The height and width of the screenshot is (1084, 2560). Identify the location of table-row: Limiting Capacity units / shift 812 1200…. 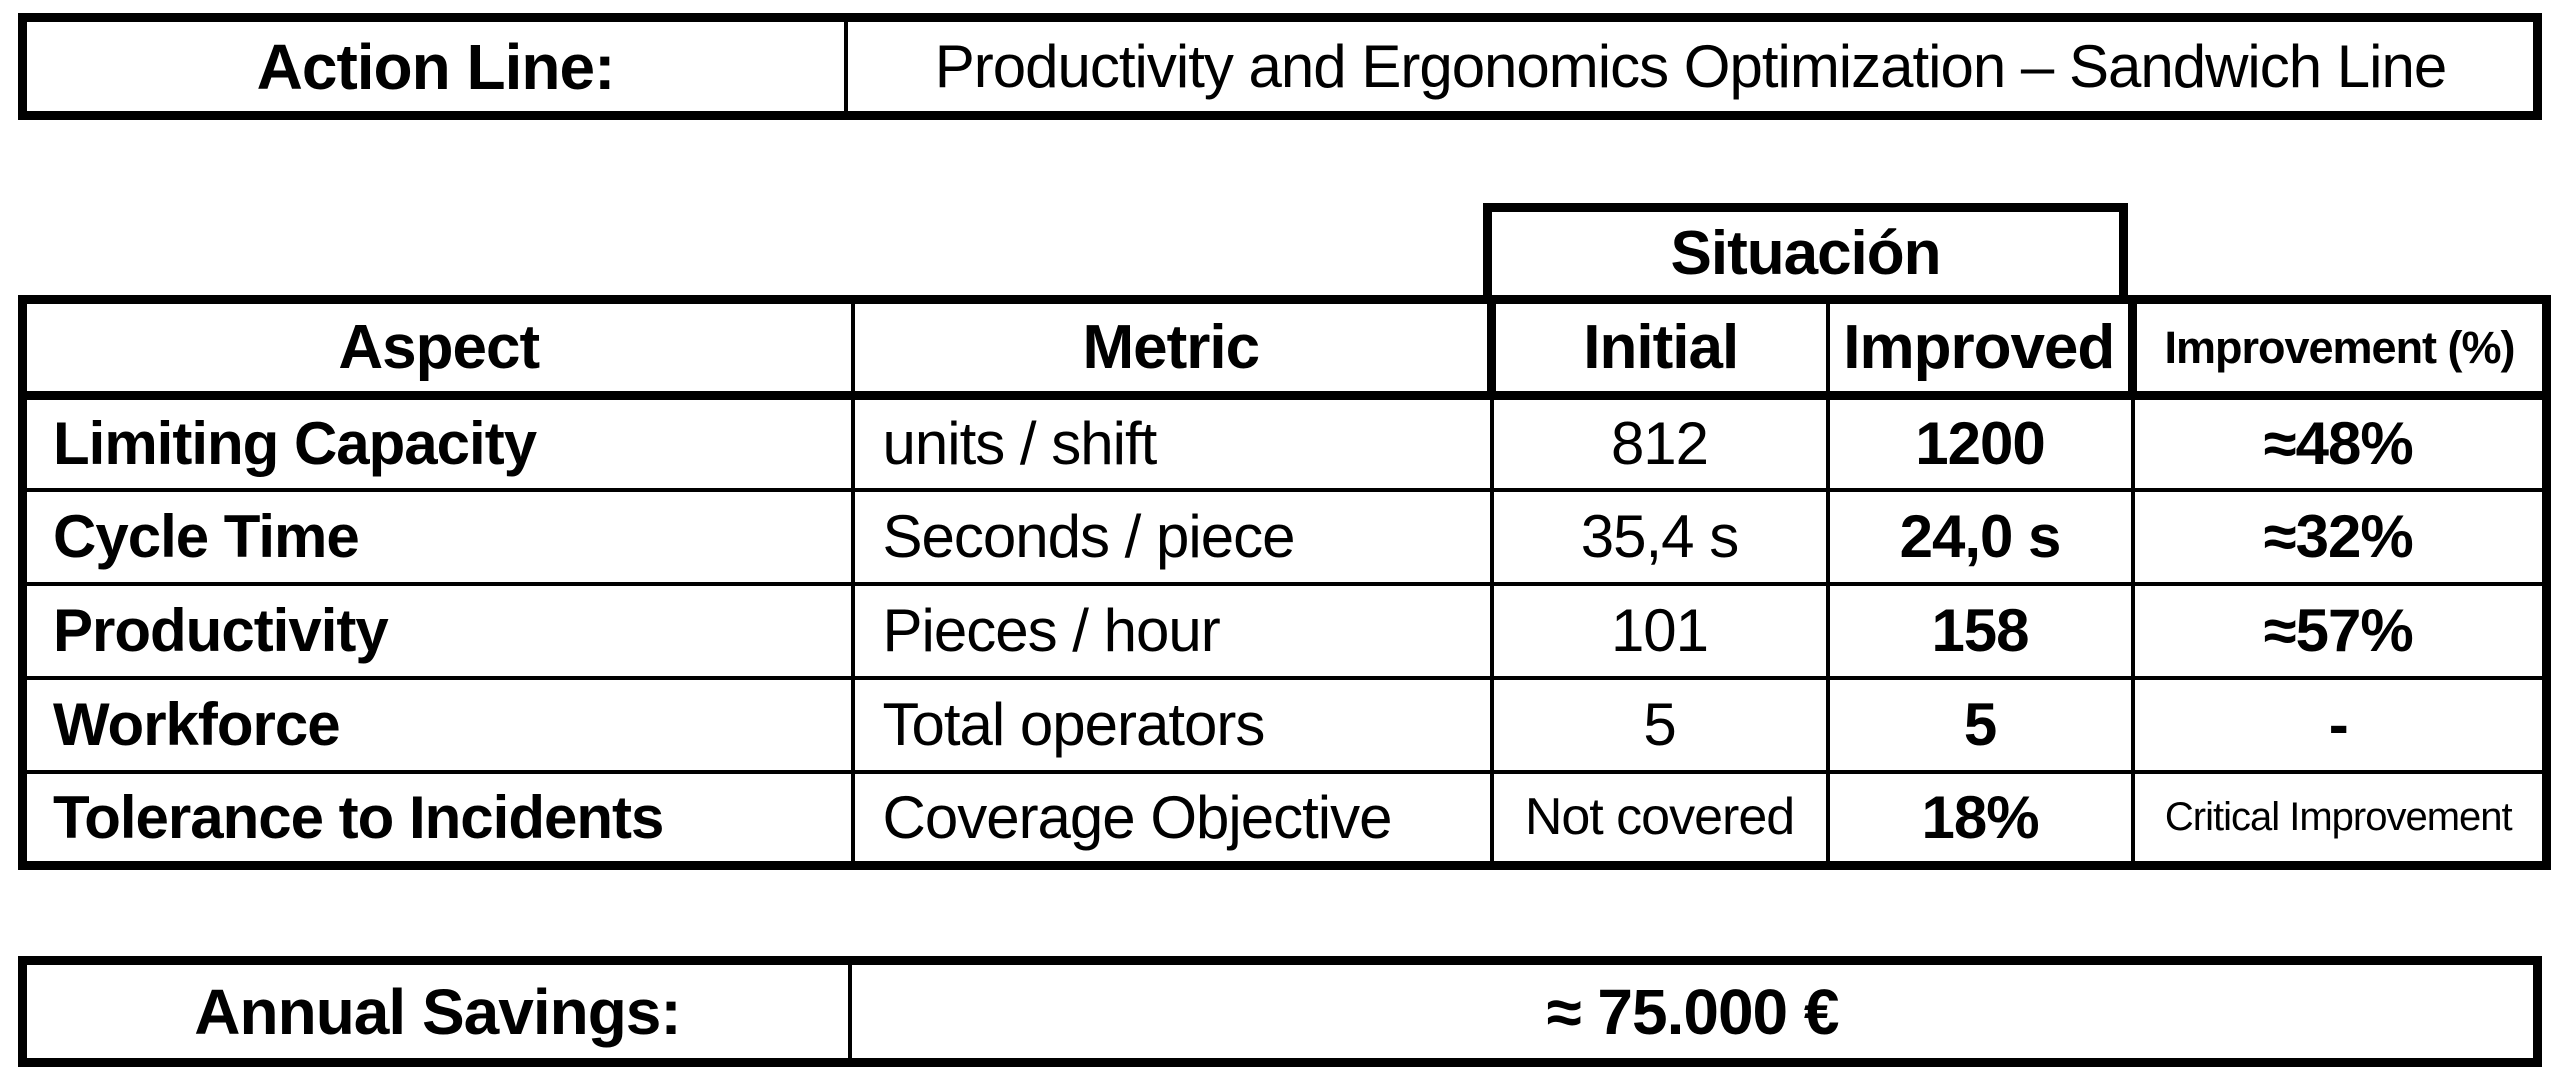
(1284, 442).